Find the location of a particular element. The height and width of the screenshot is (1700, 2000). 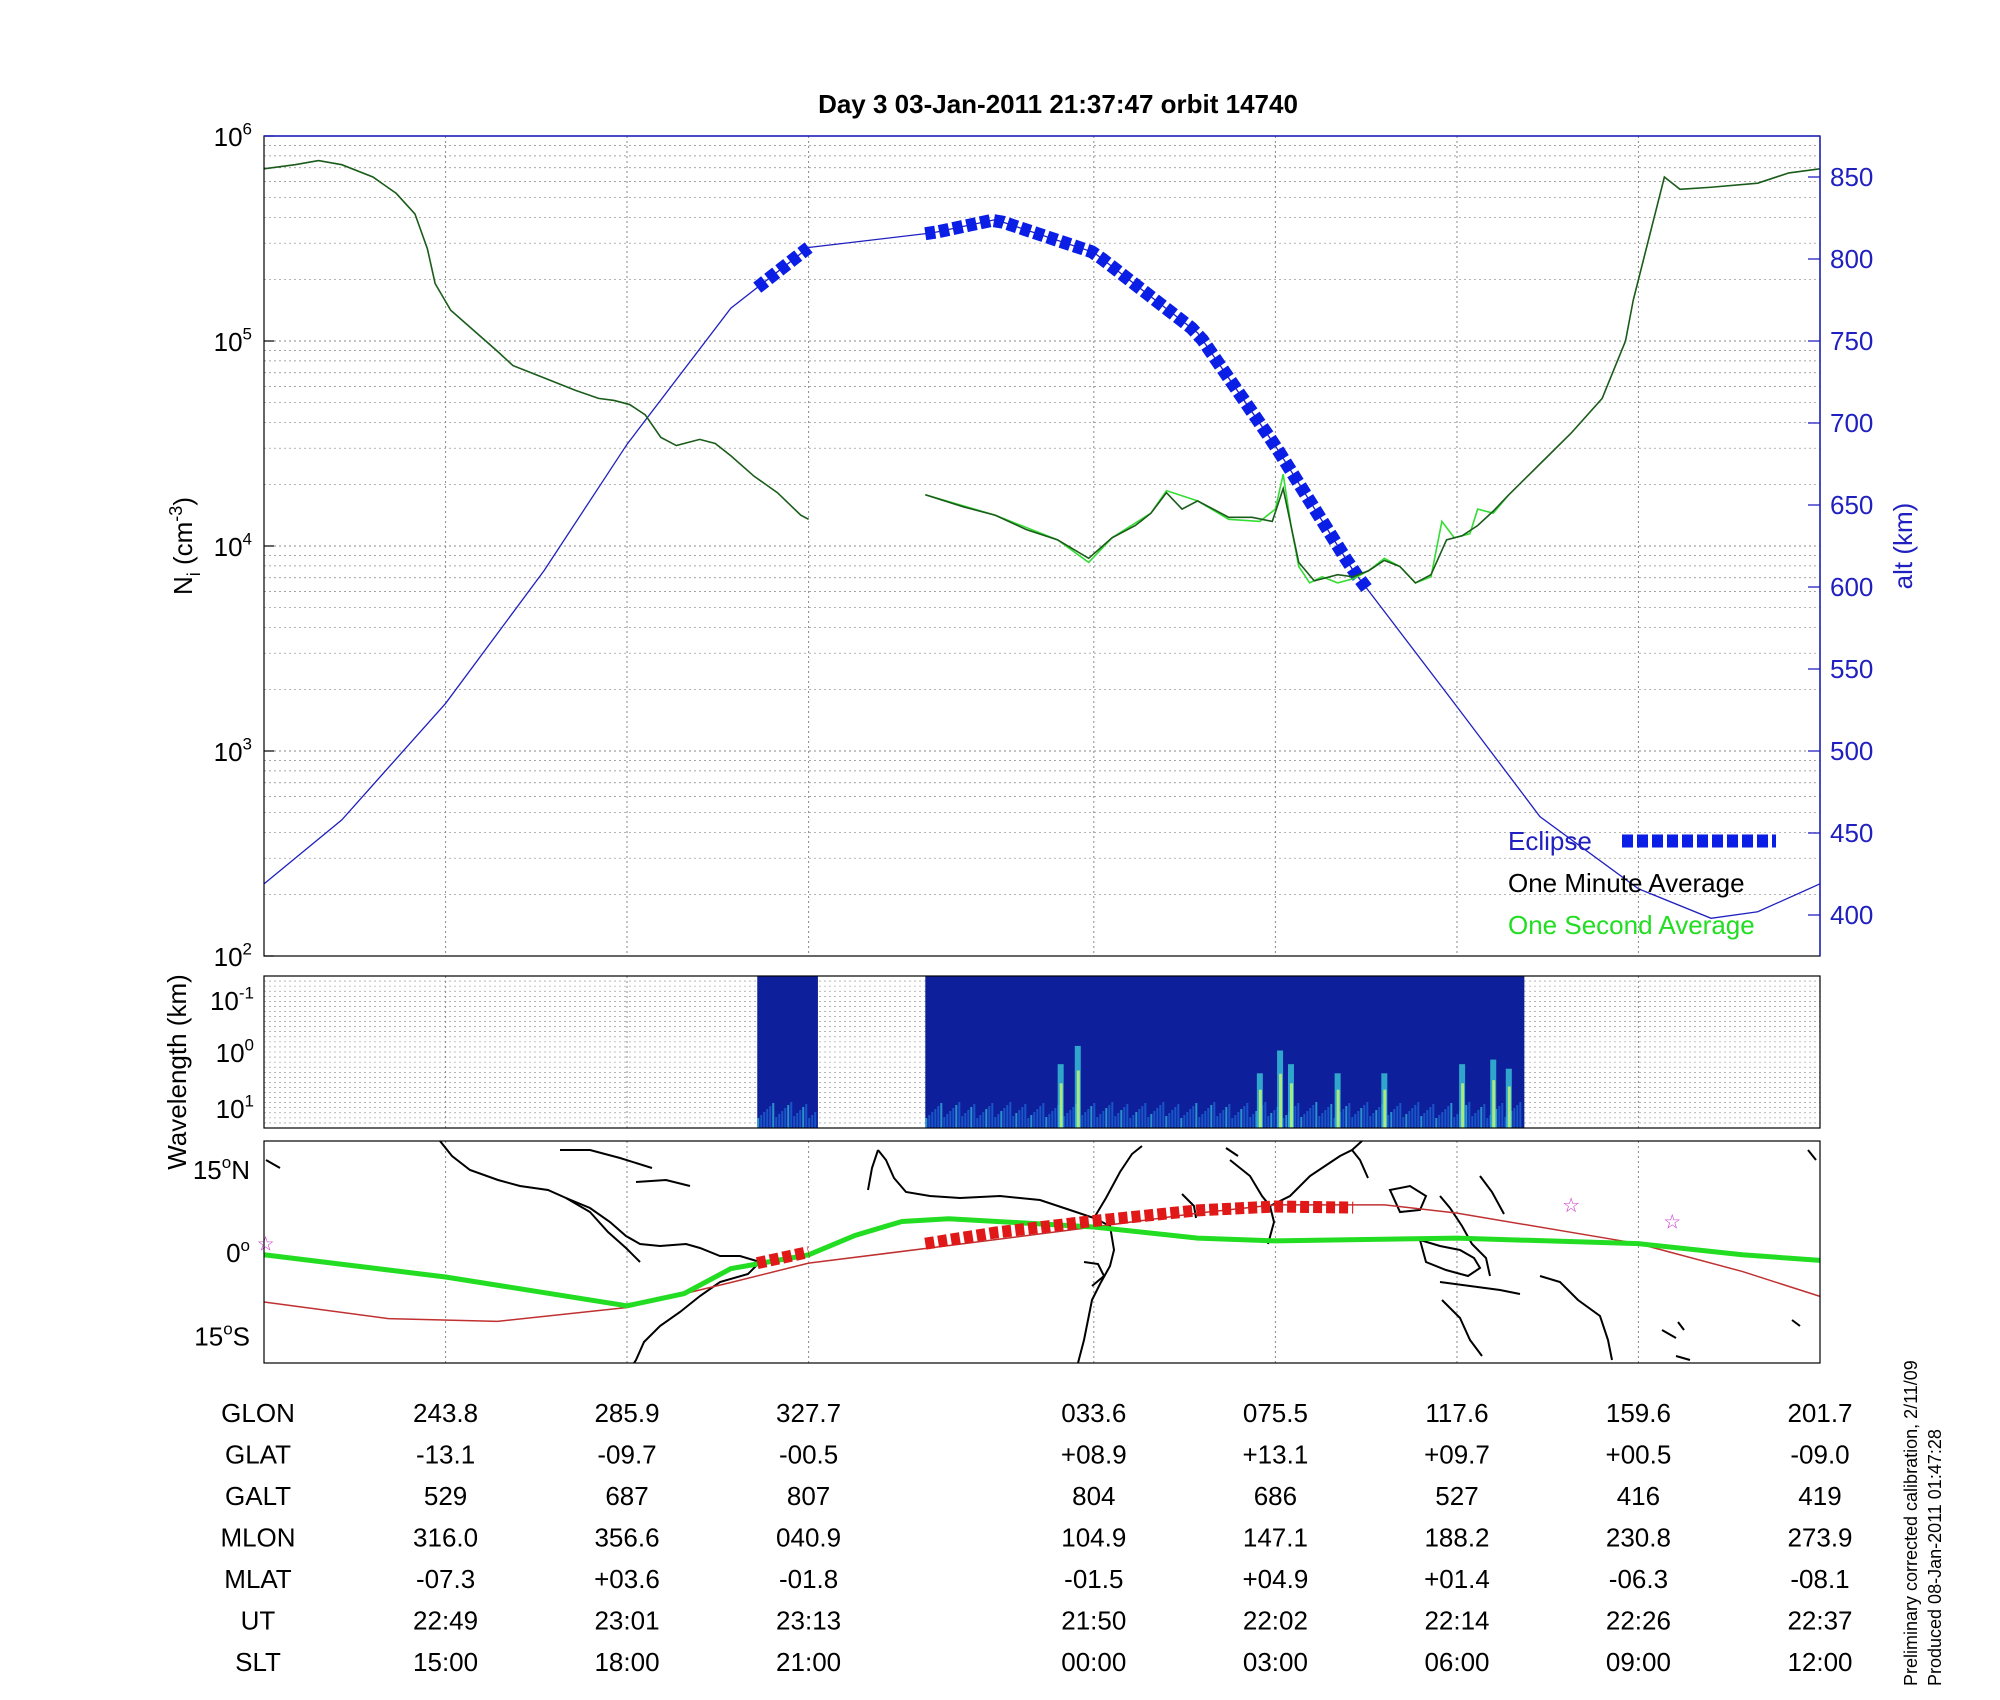

altitude-tick-label: 700 is located at coordinates (1851, 423).